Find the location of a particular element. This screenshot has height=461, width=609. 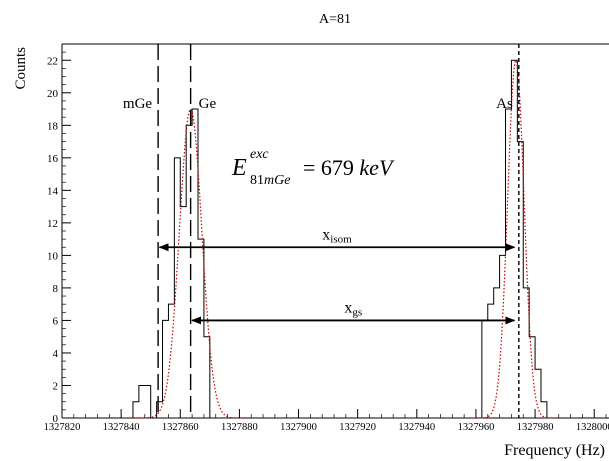

x-tick-label: 1327900 is located at coordinates (298, 427).